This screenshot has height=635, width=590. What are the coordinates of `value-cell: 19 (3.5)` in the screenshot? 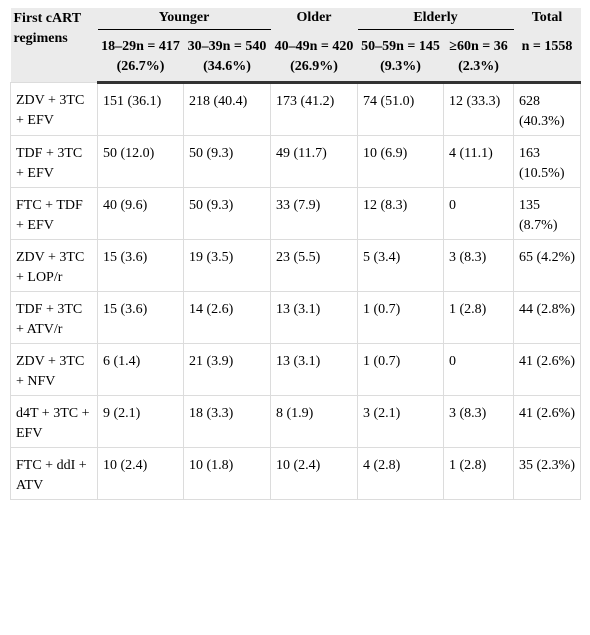 It's located at (227, 265).